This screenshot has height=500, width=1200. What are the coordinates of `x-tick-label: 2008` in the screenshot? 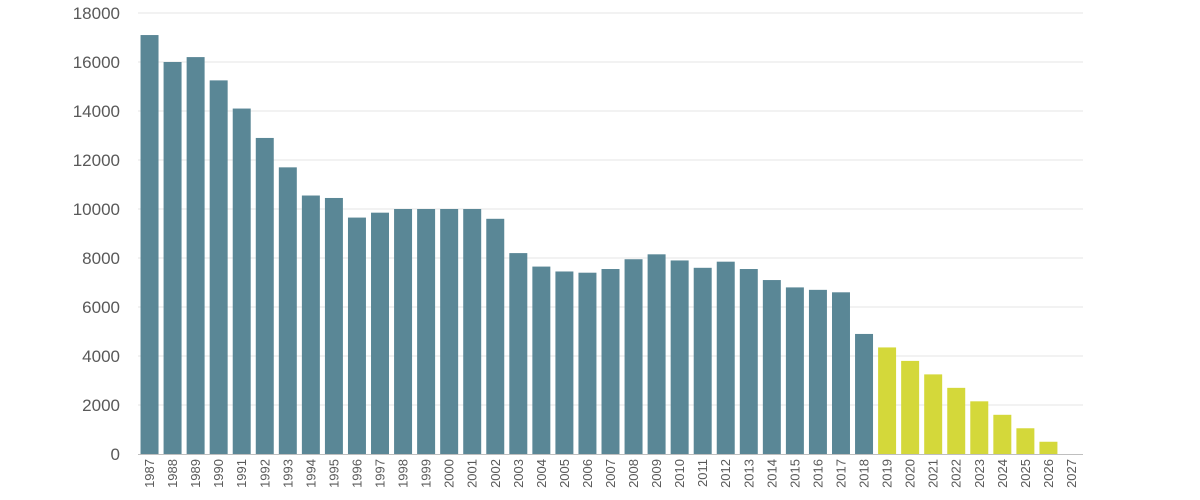 It's located at (633, 473).